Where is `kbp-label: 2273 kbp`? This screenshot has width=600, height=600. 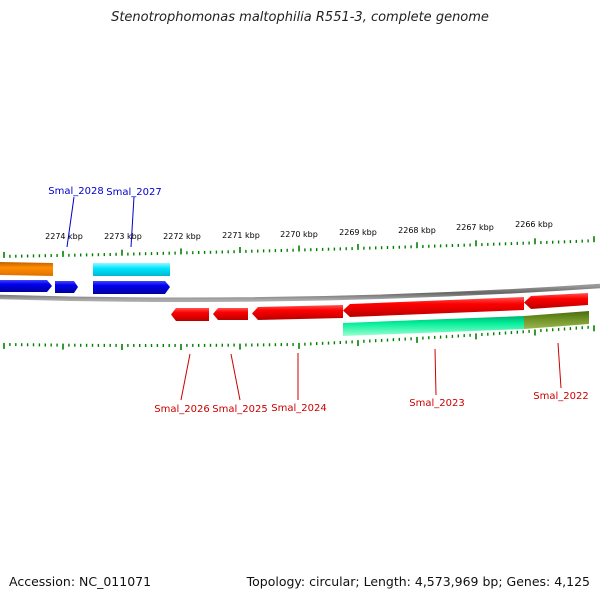
kbp-label: 2273 kbp is located at coordinates (123, 236).